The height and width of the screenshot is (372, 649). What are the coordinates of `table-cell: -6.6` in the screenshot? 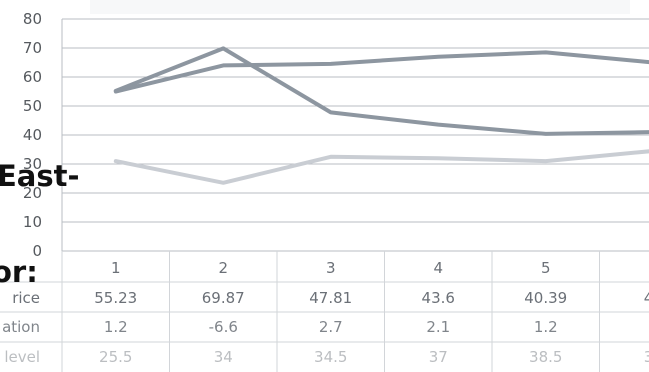 It's located at (223, 327).